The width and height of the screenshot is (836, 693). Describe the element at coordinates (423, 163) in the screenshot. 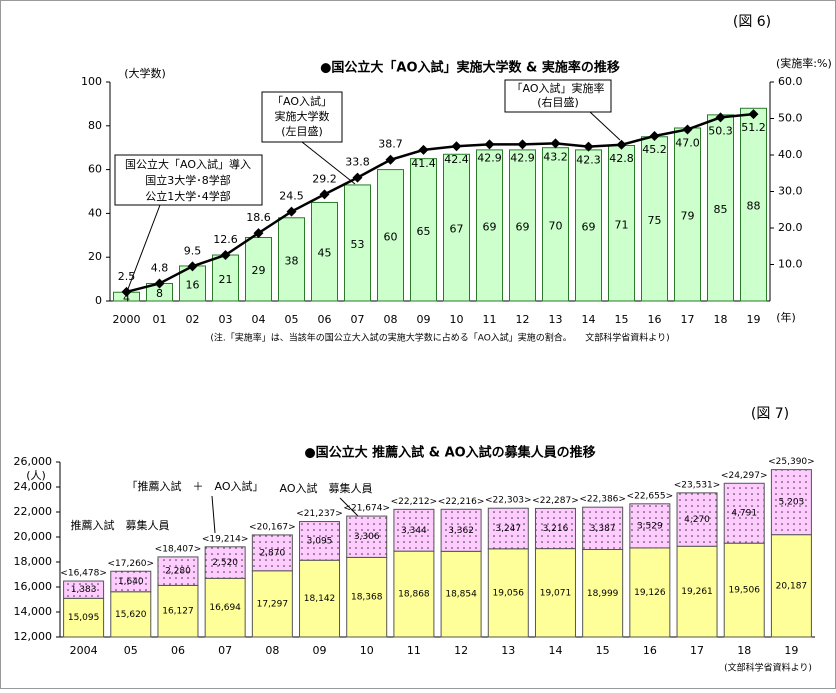

I see `line-value-label: 41.4` at that location.